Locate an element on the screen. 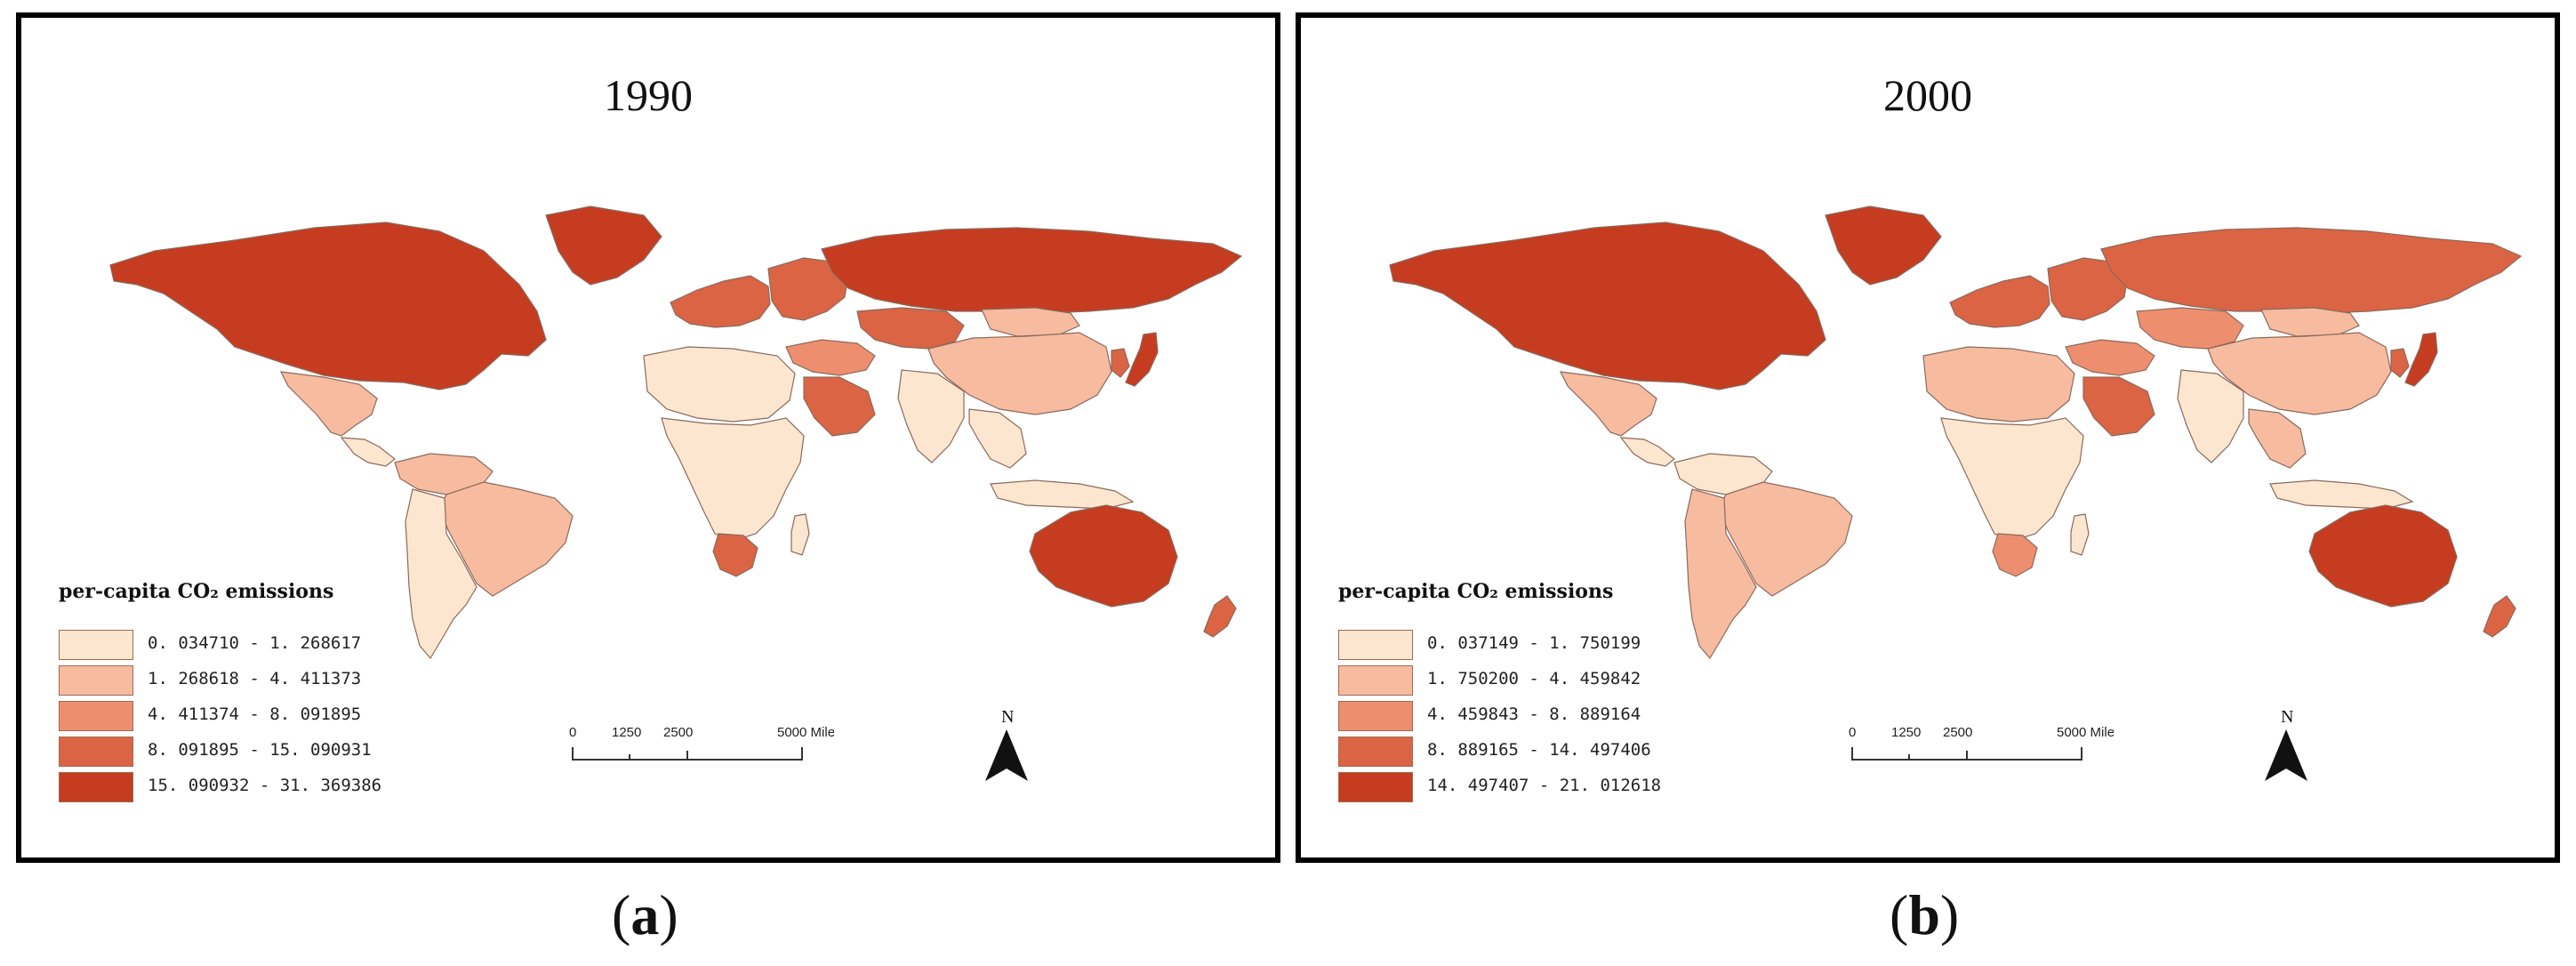 This screenshot has width=2576, height=966. map-title: 2000 is located at coordinates (1927, 95).